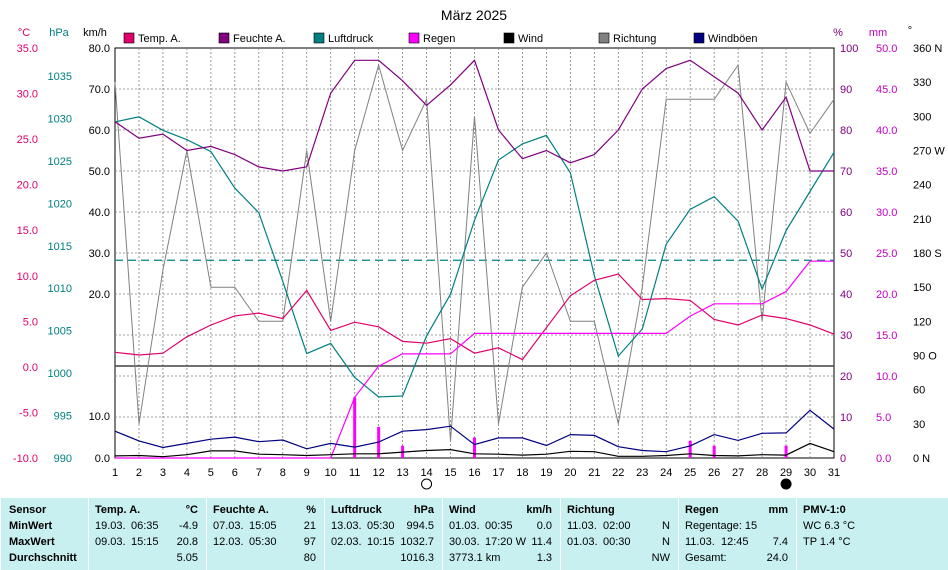 This screenshot has height=570, width=948. I want to click on tick-rain: 5.0, so click(883, 418).